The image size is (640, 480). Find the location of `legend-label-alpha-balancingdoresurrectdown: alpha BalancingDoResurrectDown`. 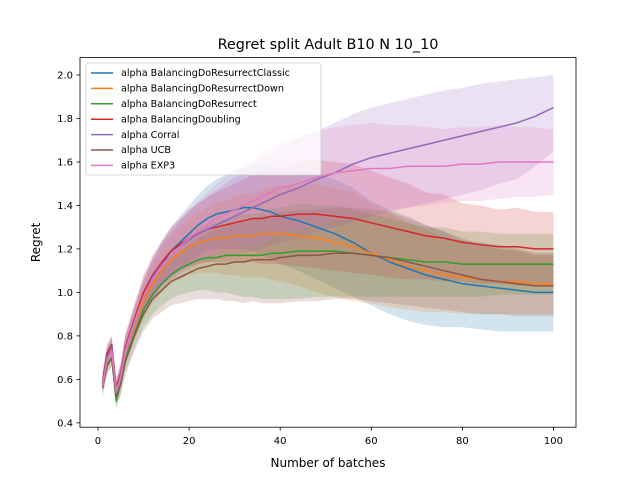

legend-label-alpha-balancingdoresurrectdown: alpha BalancingDoResurrectDown is located at coordinates (202, 89).